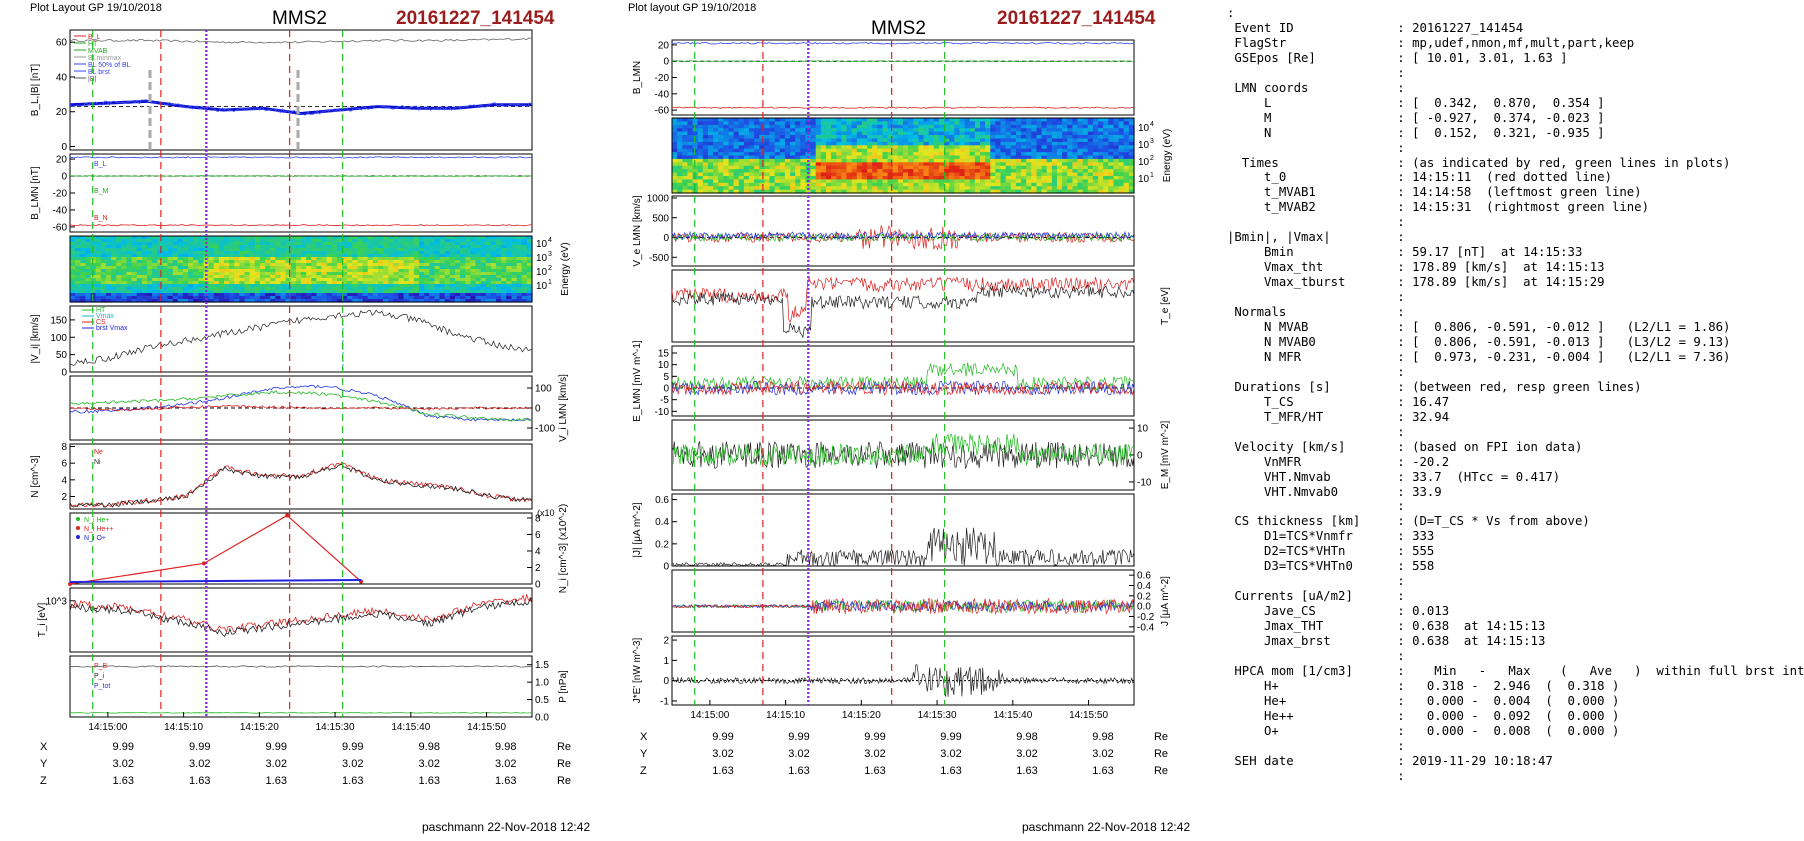 The image size is (1804, 841). What do you see at coordinates (1405, 252) in the screenshot?
I see `info-line: Bmin : 59.17 [nT] at 14:15:33` at bounding box center [1405, 252].